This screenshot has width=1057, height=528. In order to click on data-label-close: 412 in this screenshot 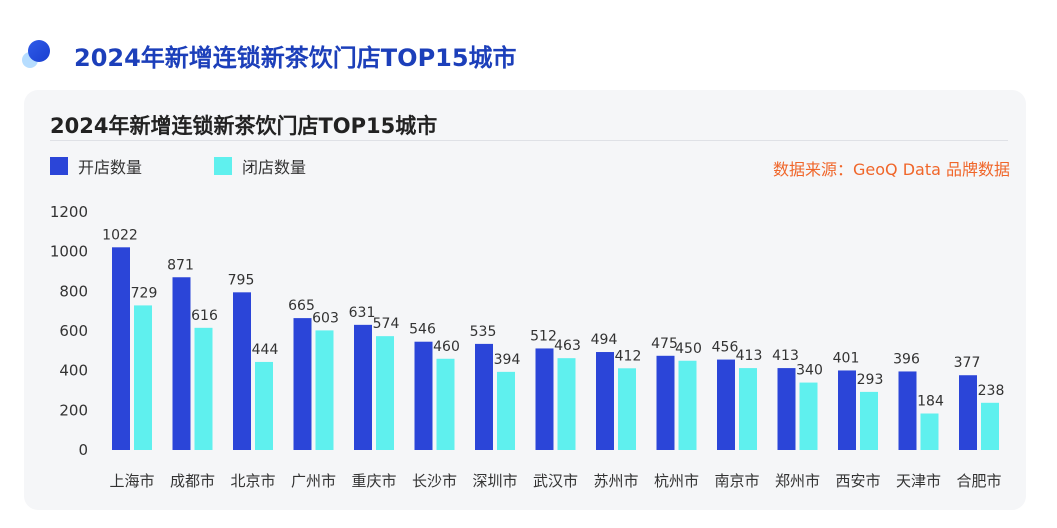, I will do `click(628, 356)`.